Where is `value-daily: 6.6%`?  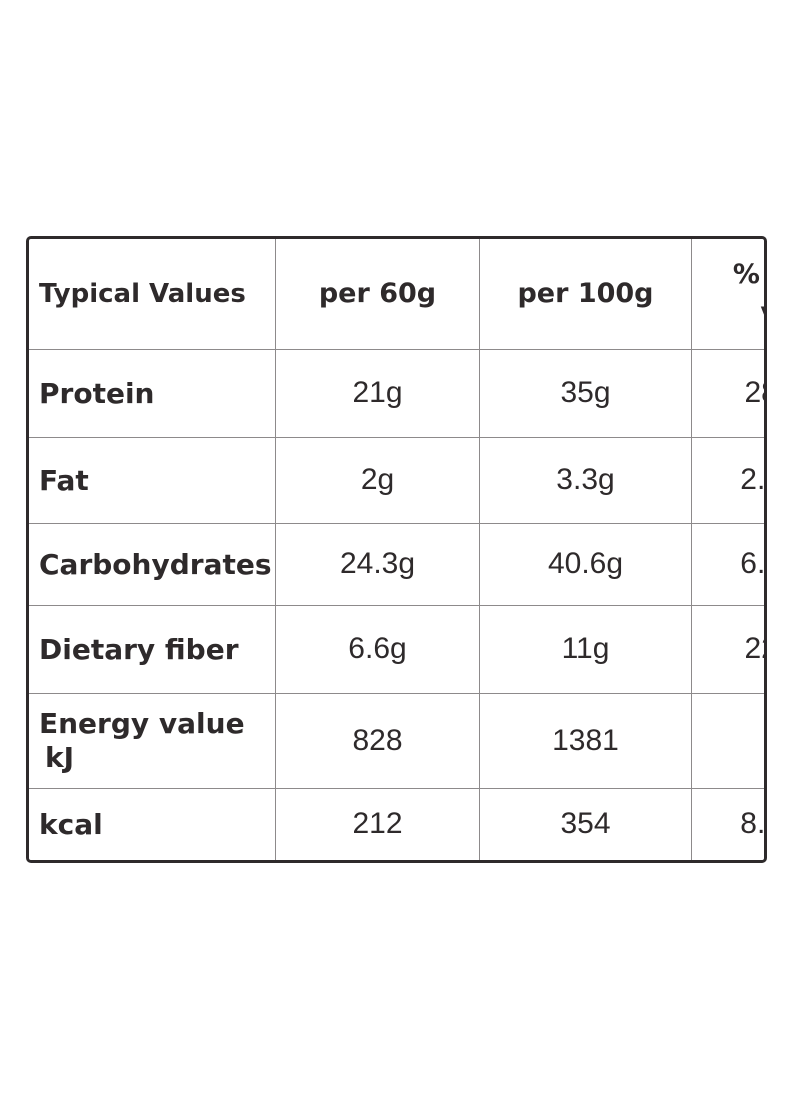
value-daily: 6.6% is located at coordinates (727, 564).